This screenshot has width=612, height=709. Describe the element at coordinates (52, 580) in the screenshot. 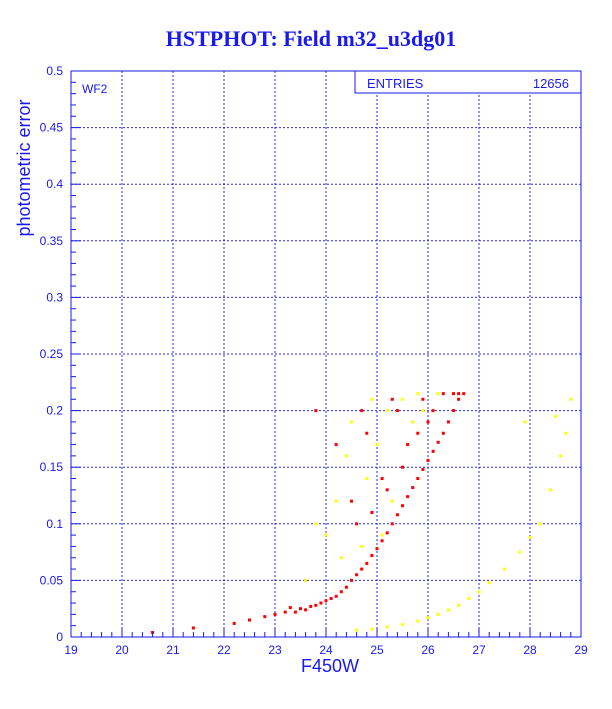

I see `y-tick-label: 0.05` at that location.